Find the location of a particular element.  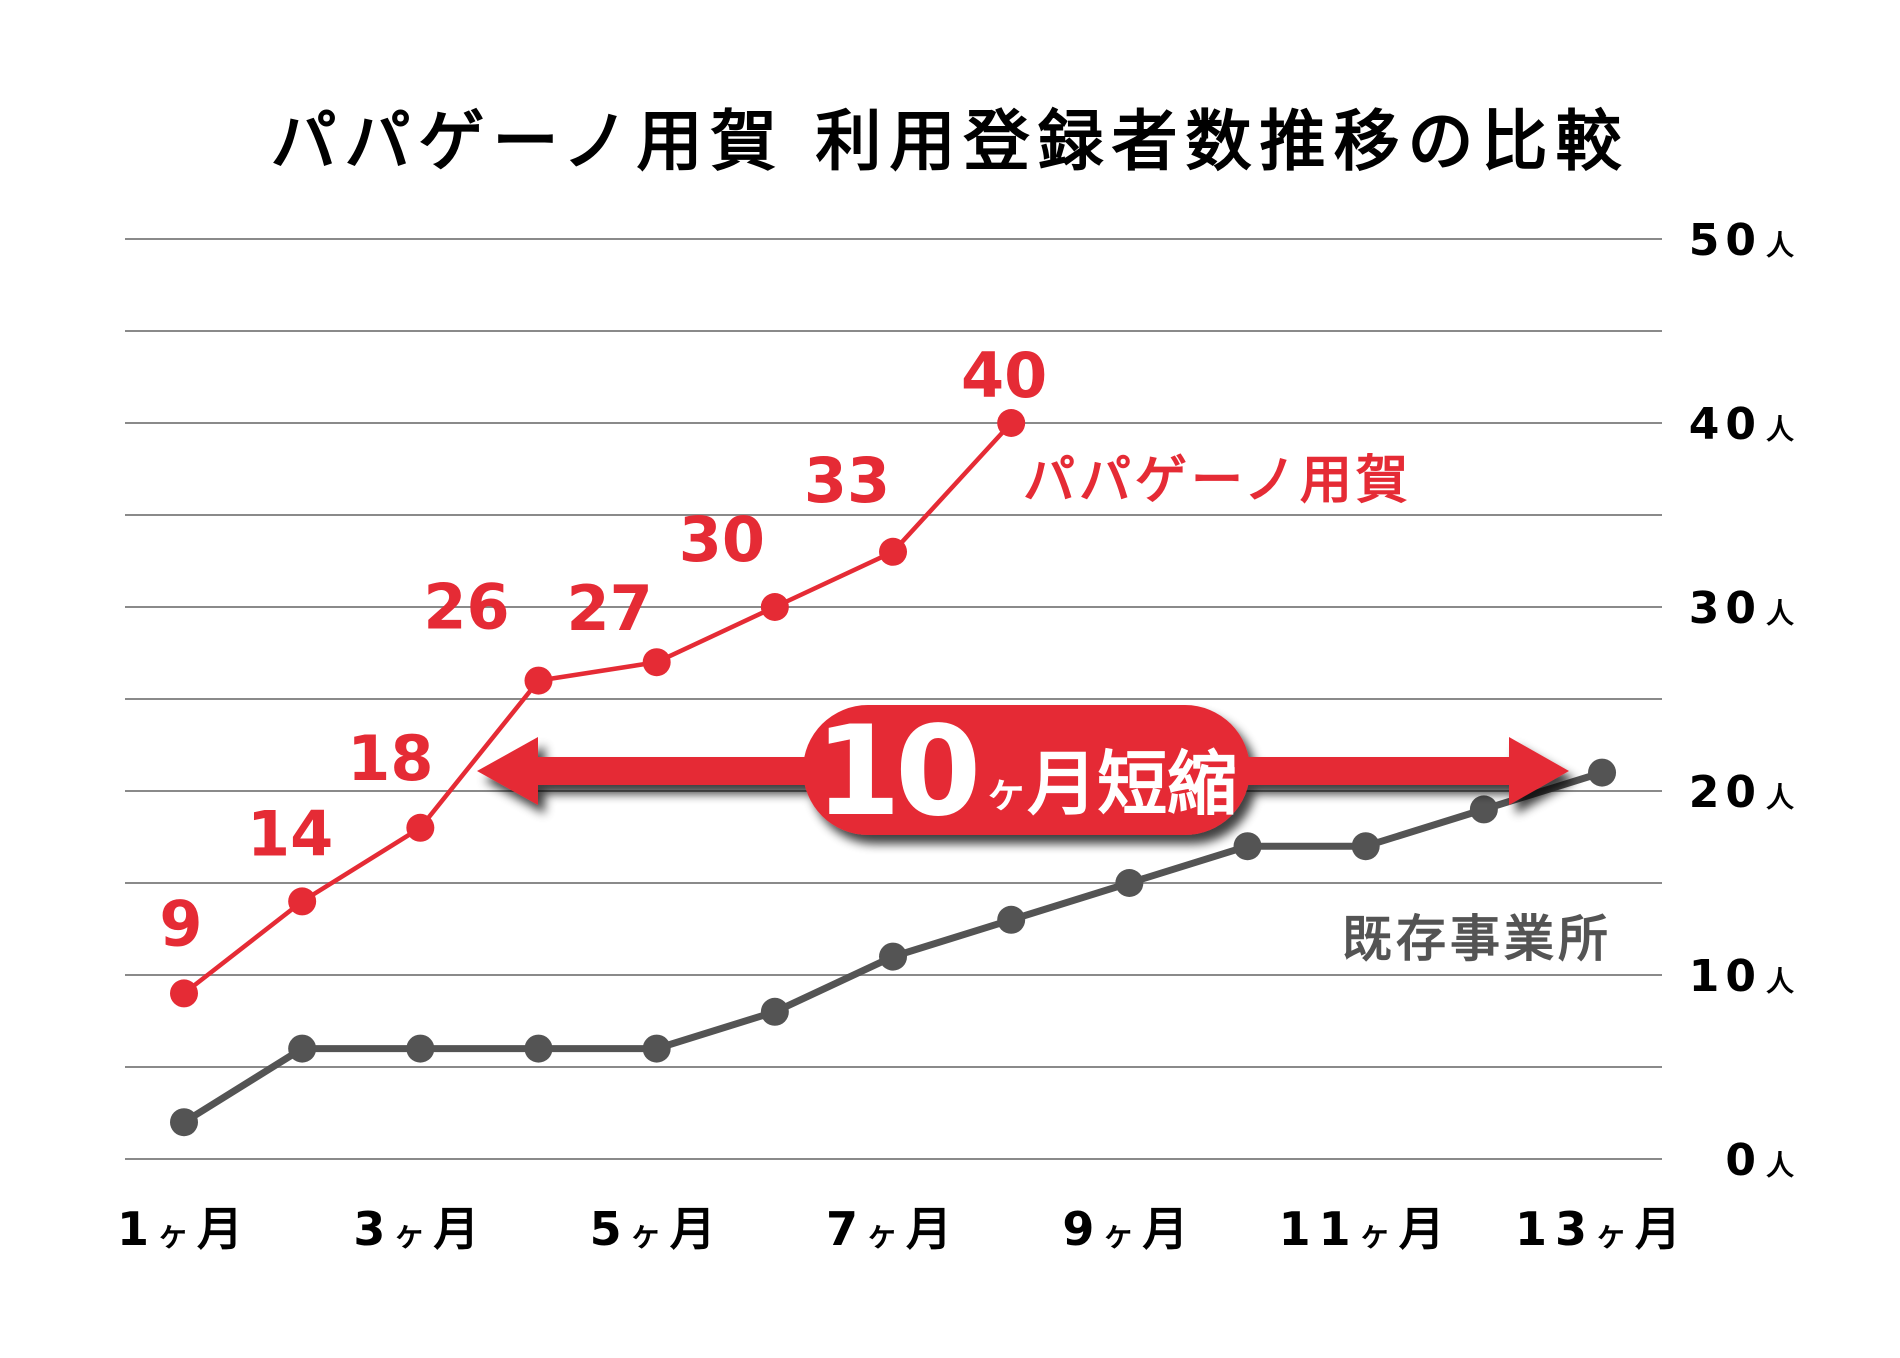

legend-papageno: パパゲーノ用賀 is located at coordinates (1217, 481).